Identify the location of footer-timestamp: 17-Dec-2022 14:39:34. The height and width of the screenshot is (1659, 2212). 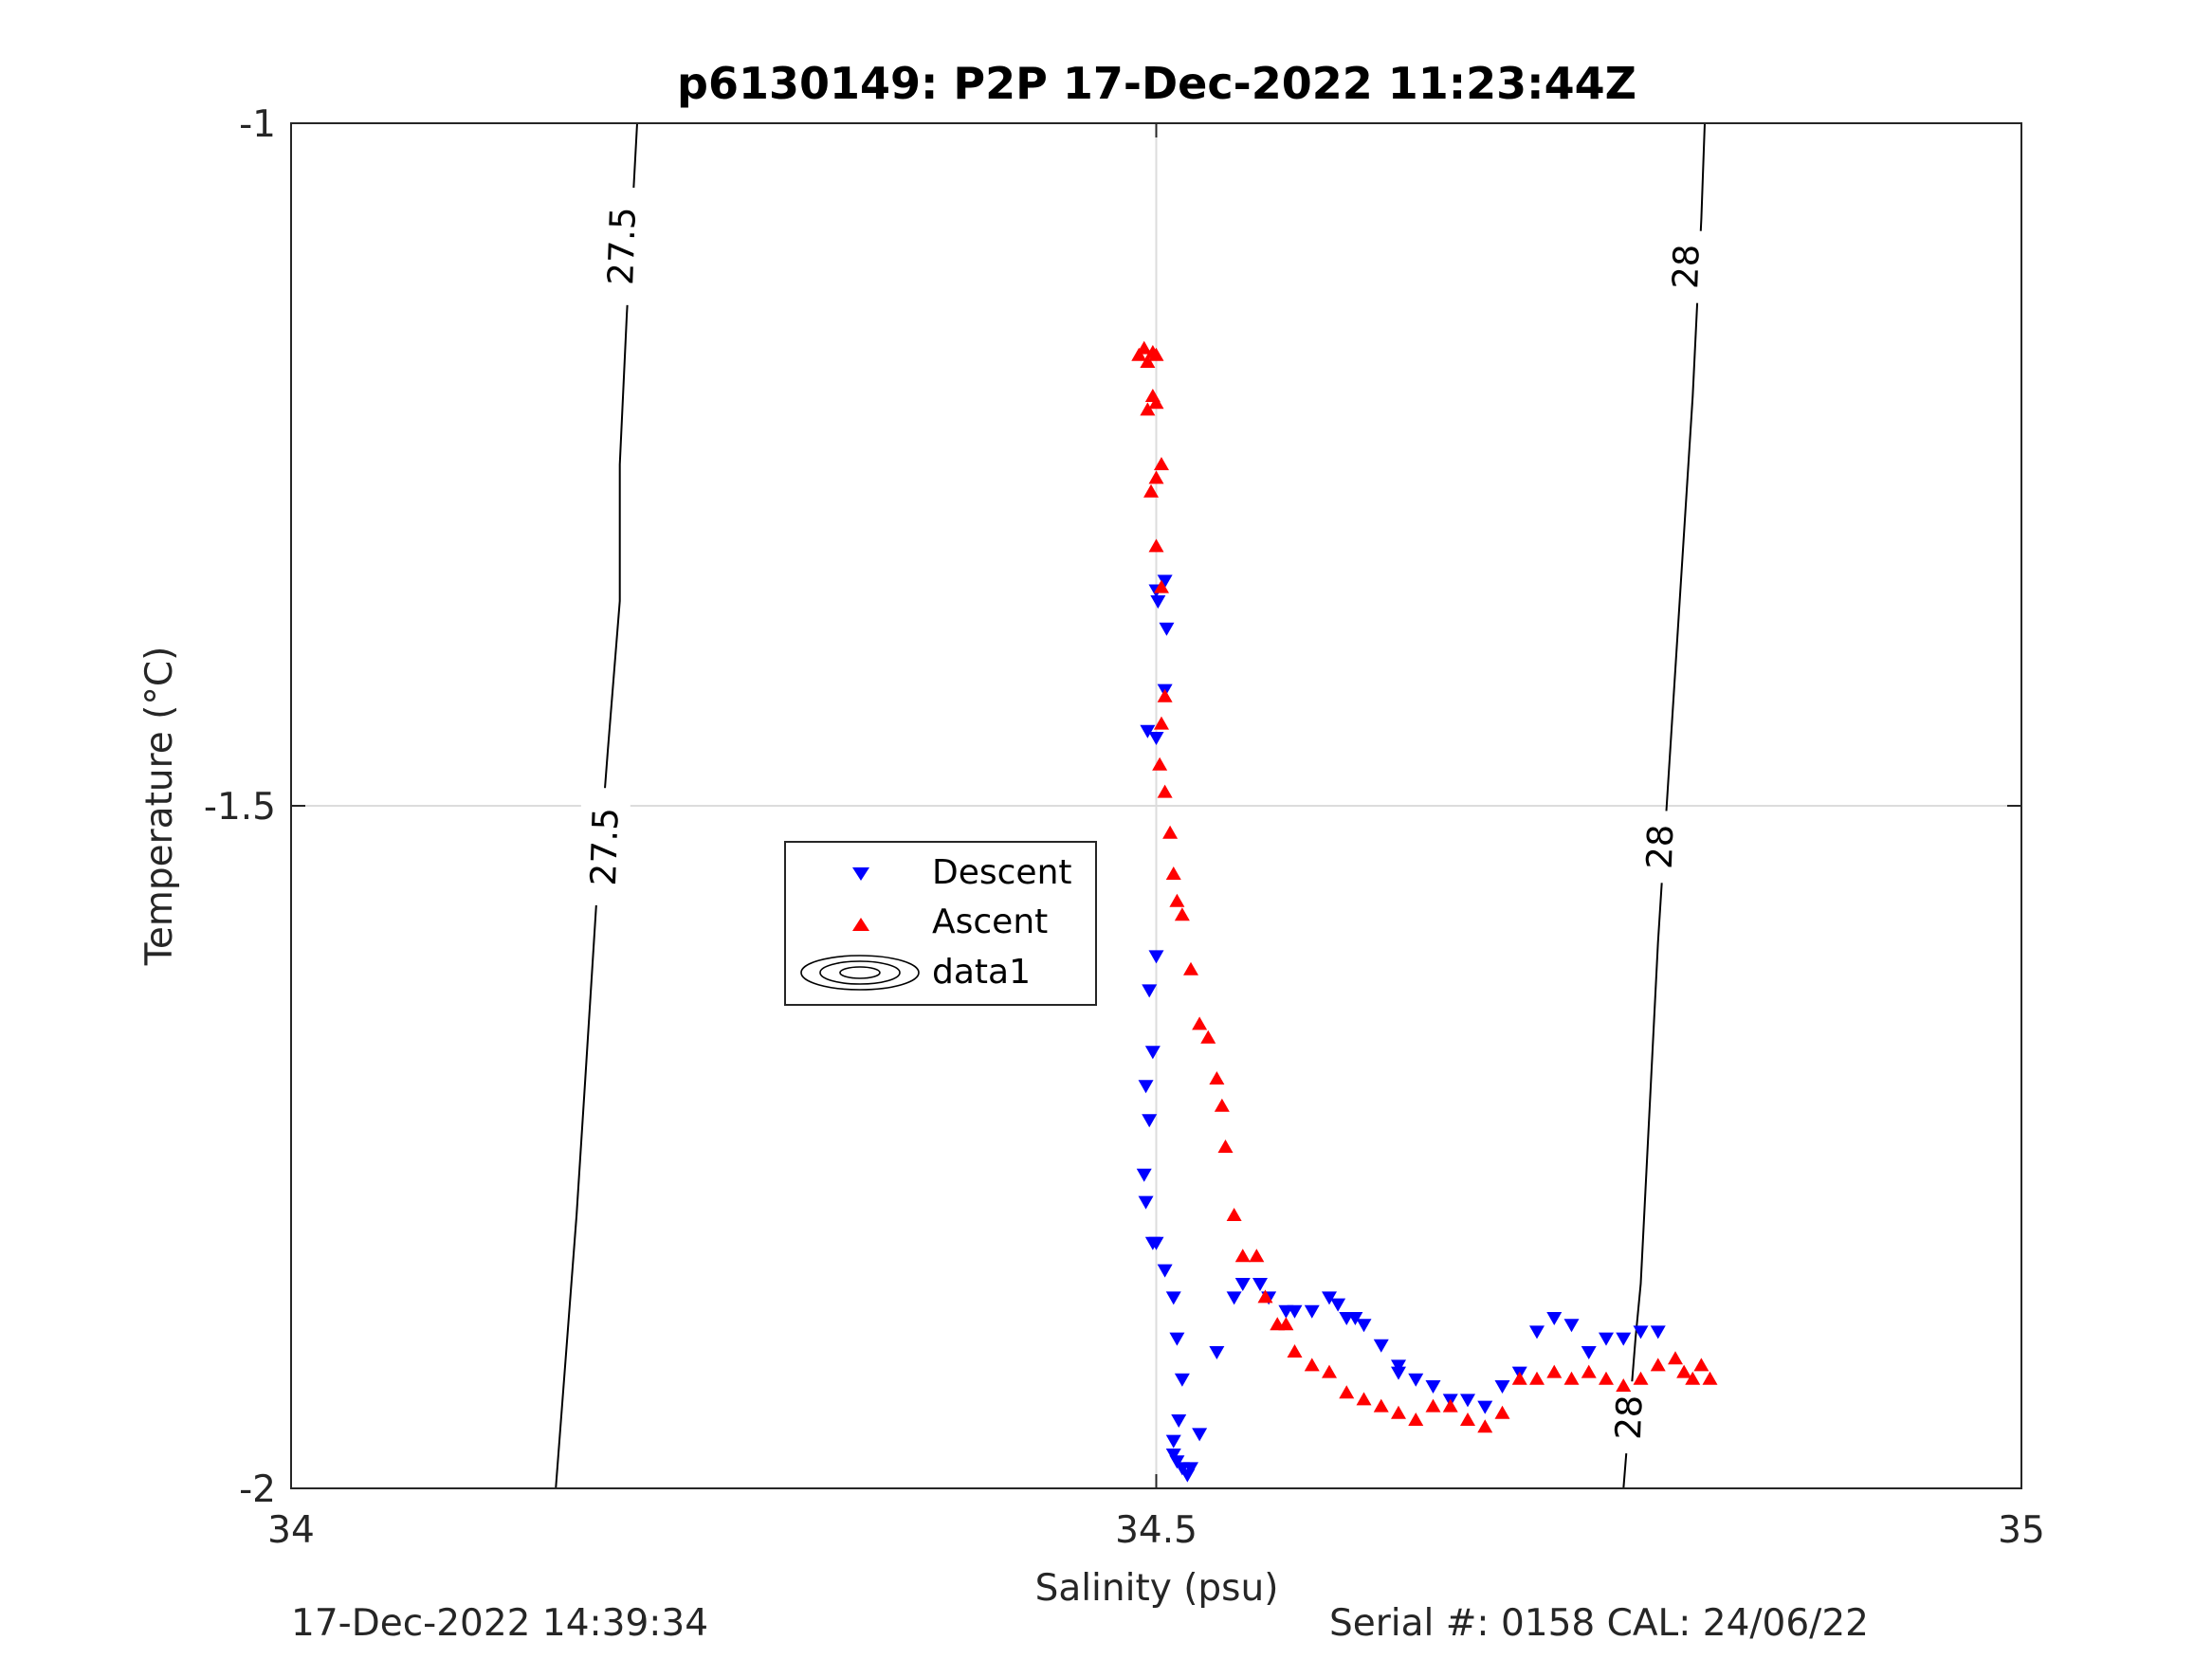
(500, 1623).